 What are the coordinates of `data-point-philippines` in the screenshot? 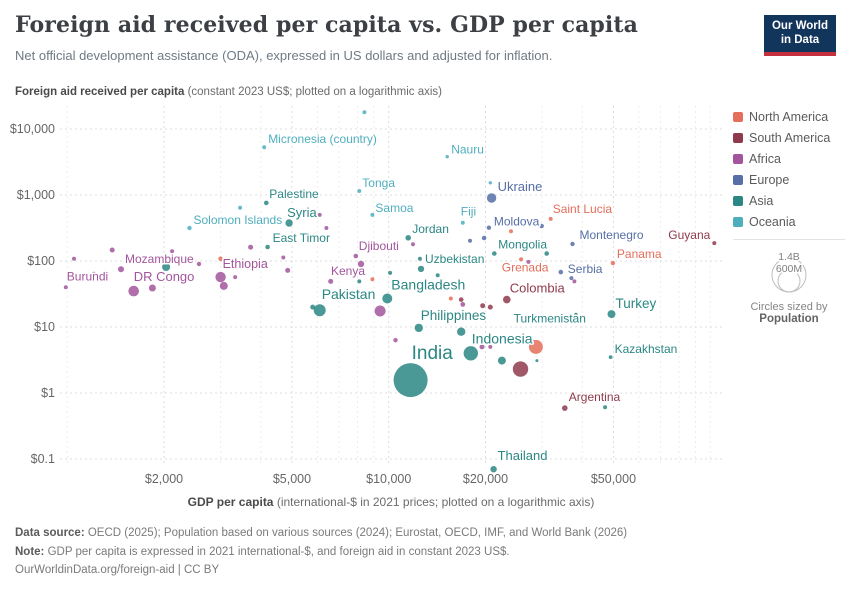 It's located at (418, 328).